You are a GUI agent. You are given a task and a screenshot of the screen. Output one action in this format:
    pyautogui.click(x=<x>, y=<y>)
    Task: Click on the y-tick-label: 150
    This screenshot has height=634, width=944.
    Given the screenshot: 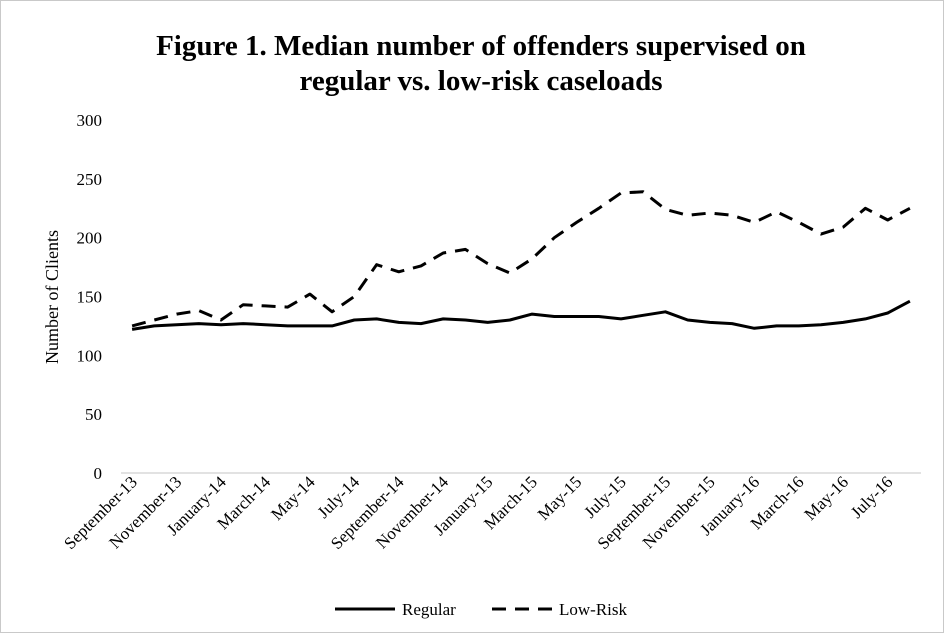 What is the action you would take?
    pyautogui.click(x=90, y=297)
    